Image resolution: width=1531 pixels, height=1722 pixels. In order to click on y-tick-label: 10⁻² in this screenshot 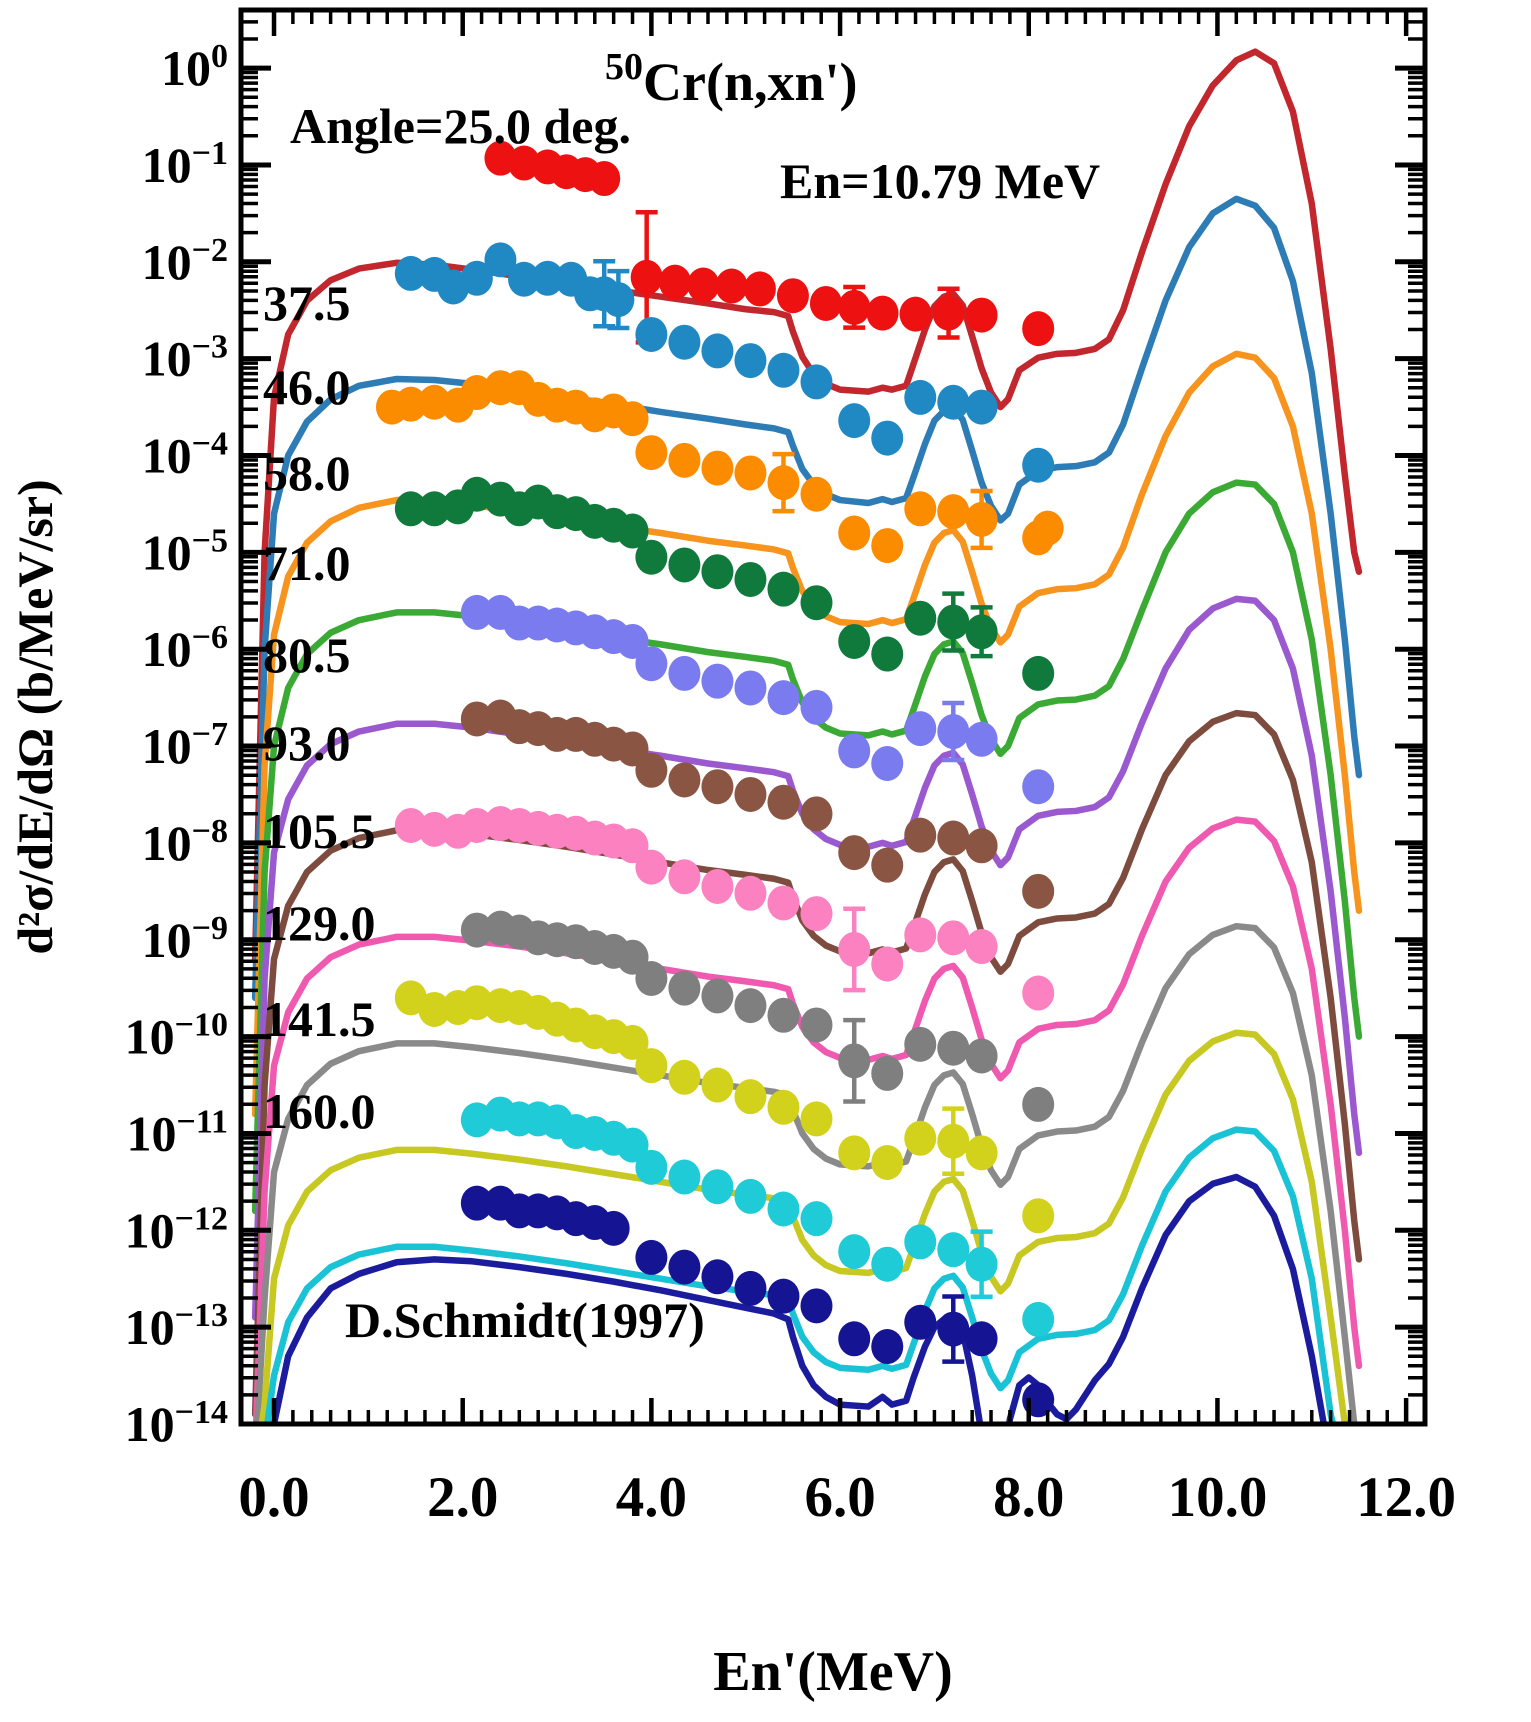, I will do `click(185, 260)`.